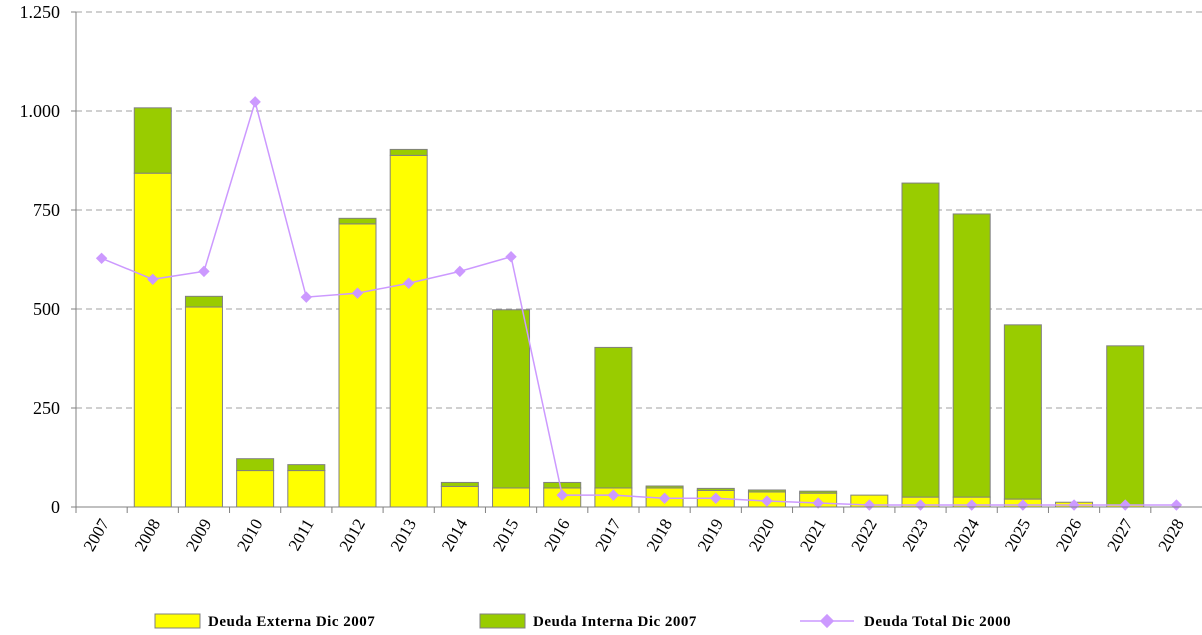  I want to click on line-point-2018, so click(664, 498).